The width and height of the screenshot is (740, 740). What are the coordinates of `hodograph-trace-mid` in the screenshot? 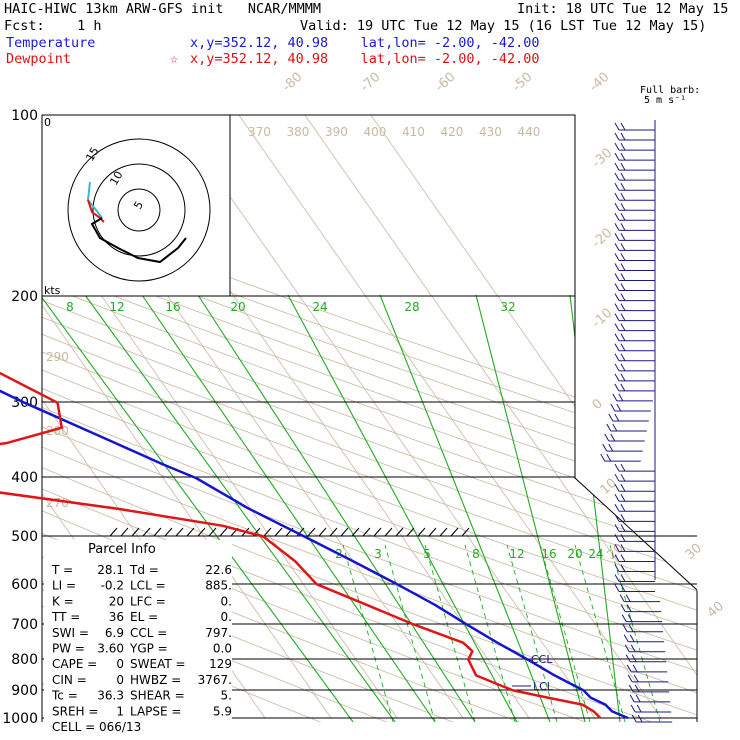 It's located at (96, 211).